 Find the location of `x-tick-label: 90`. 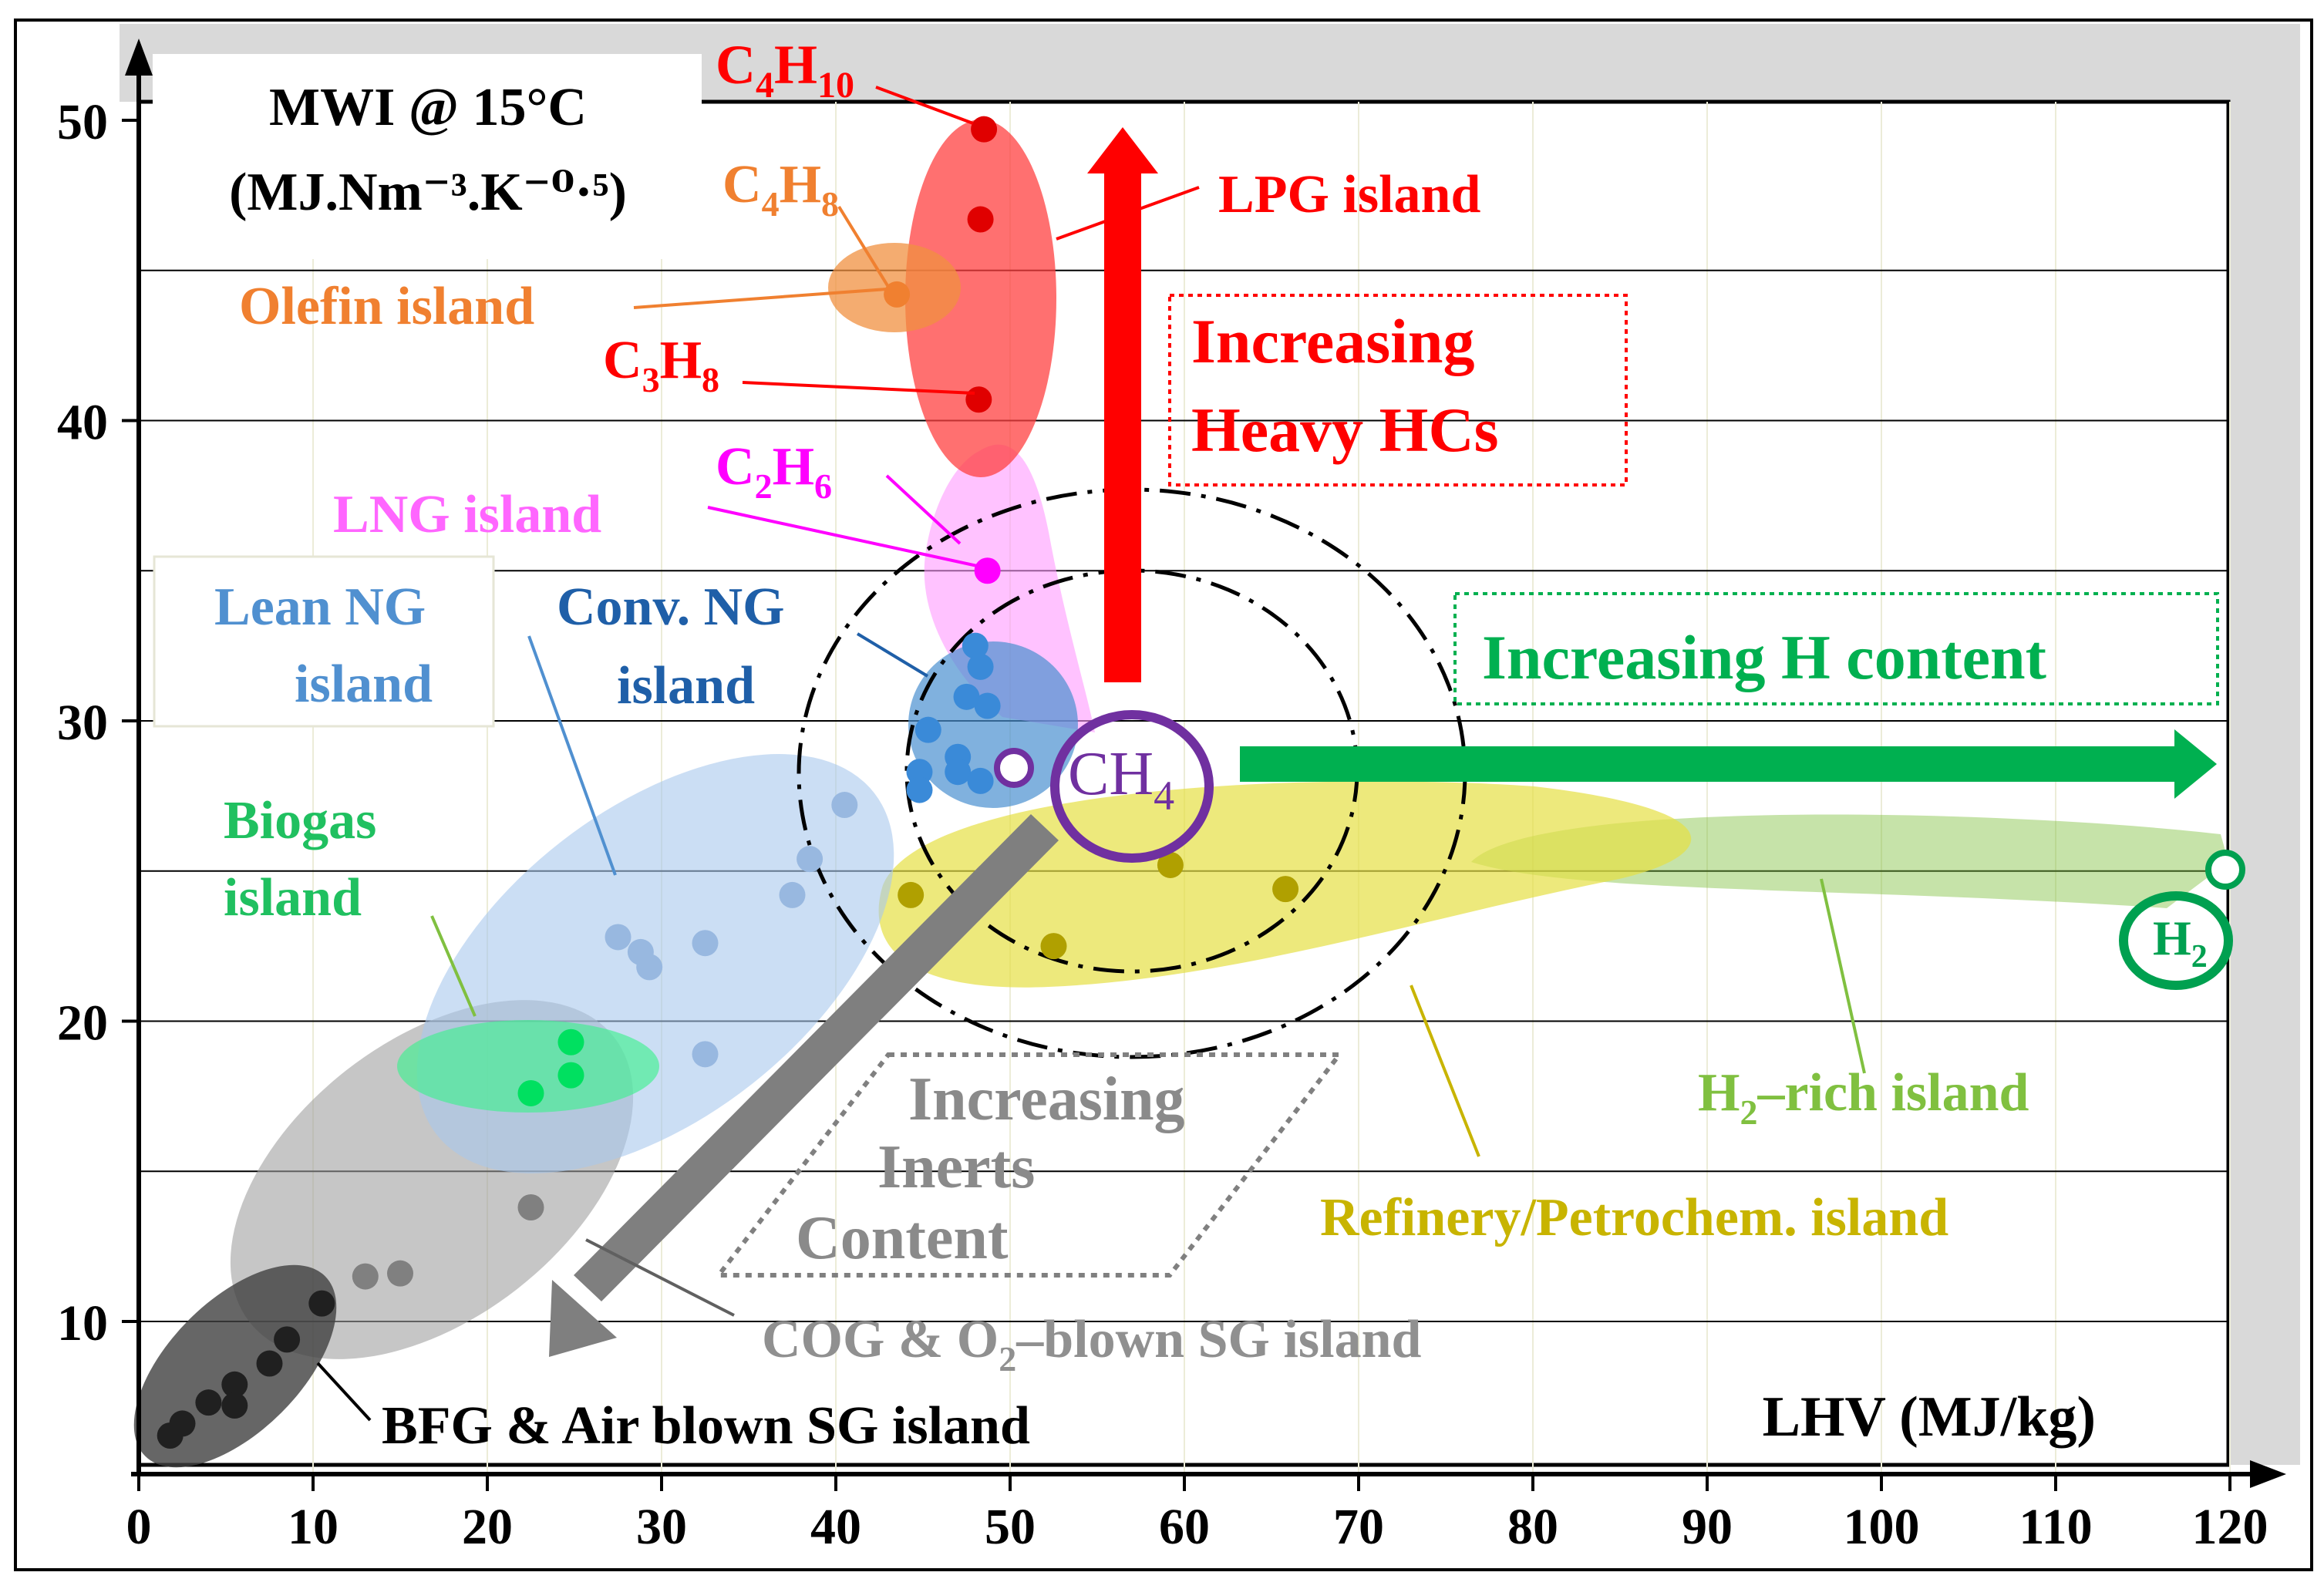

x-tick-label: 90 is located at coordinates (1707, 1527).